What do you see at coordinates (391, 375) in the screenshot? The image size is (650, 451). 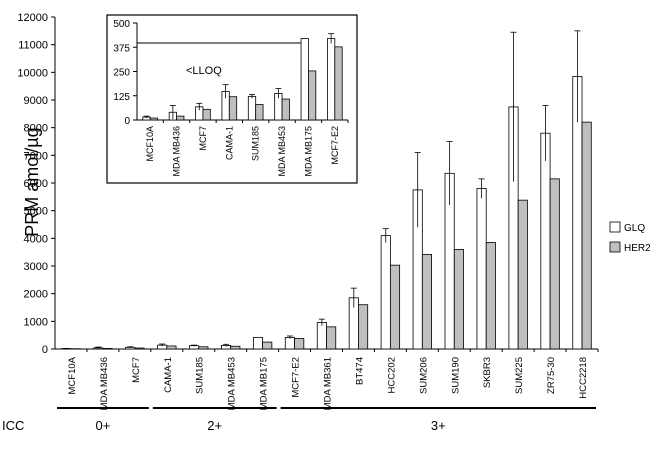 I see `main-x-tick-label: HCC202` at bounding box center [391, 375].